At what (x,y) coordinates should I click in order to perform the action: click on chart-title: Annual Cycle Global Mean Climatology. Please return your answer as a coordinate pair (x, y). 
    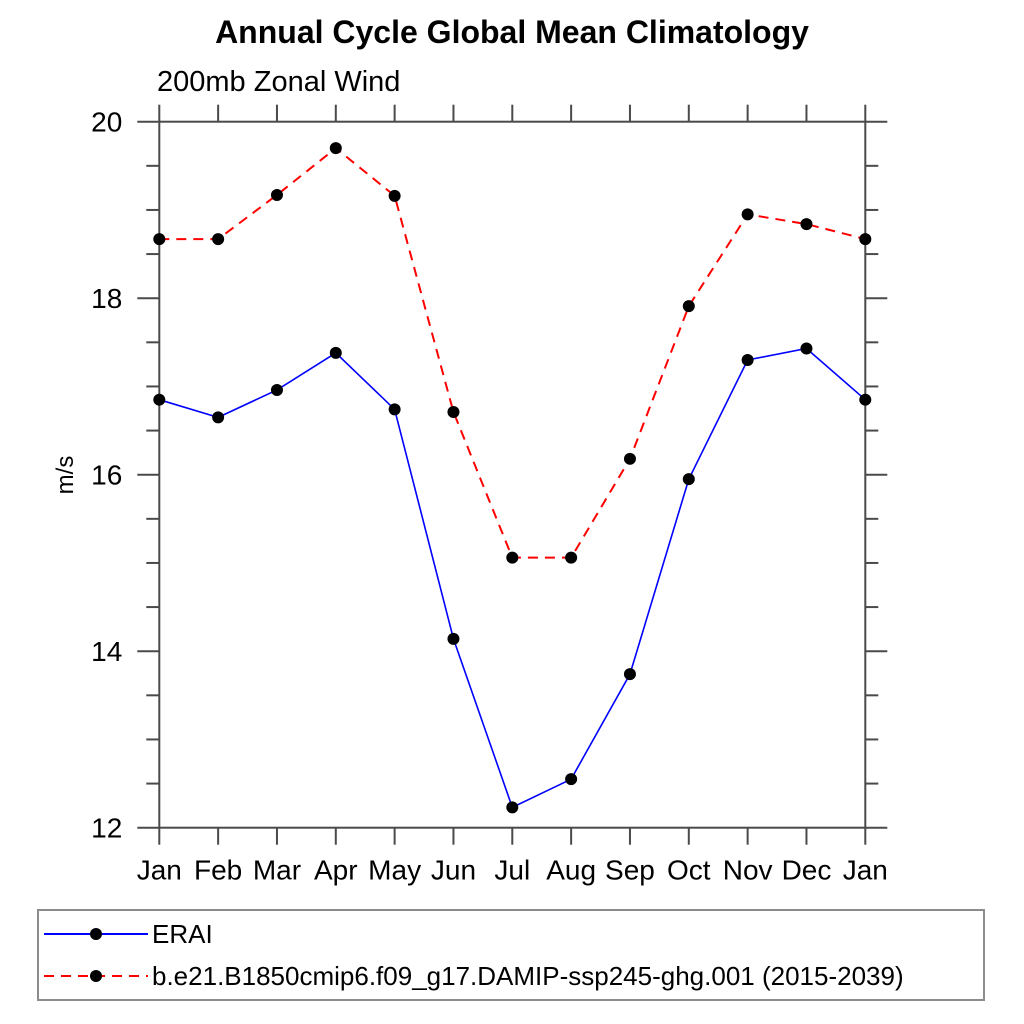
    Looking at the image, I should click on (512, 32).